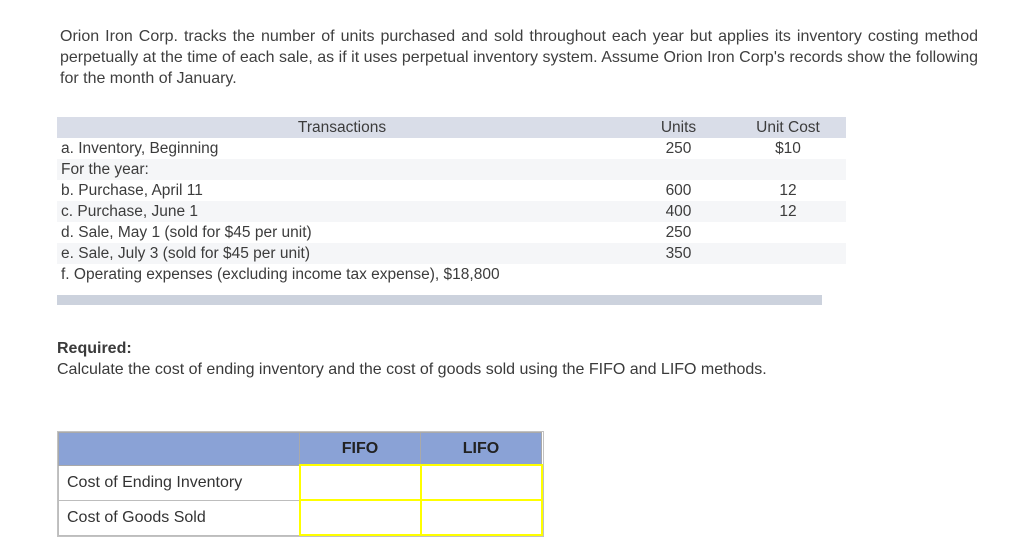  I want to click on transaction-label: e. Sale, July 3 (sold for $45 per unit), so click(185, 253).